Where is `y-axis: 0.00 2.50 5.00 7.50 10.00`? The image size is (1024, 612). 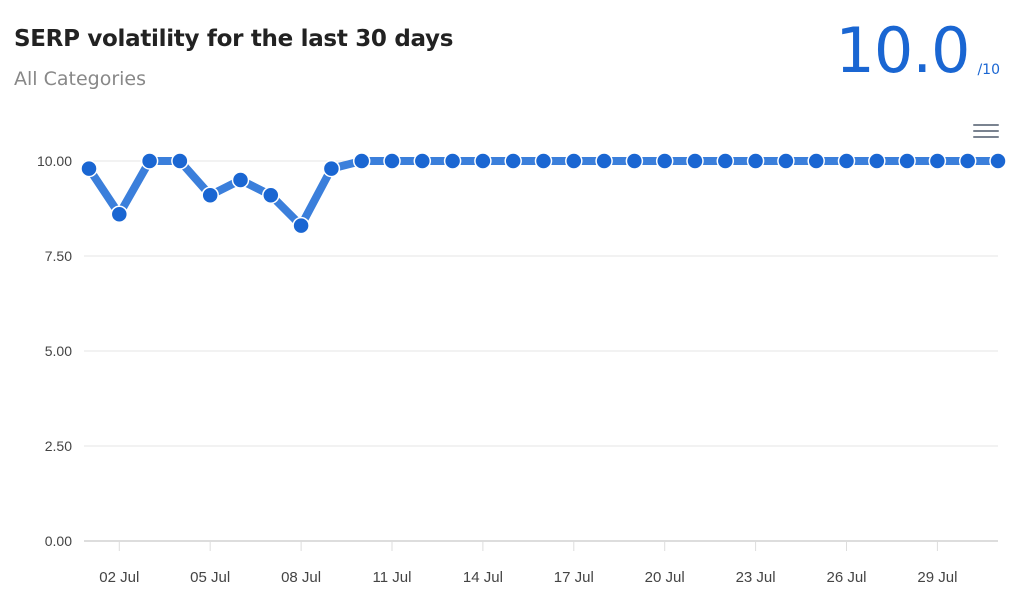
y-axis: 0.00 2.50 5.00 7.50 10.00 is located at coordinates (54, 351).